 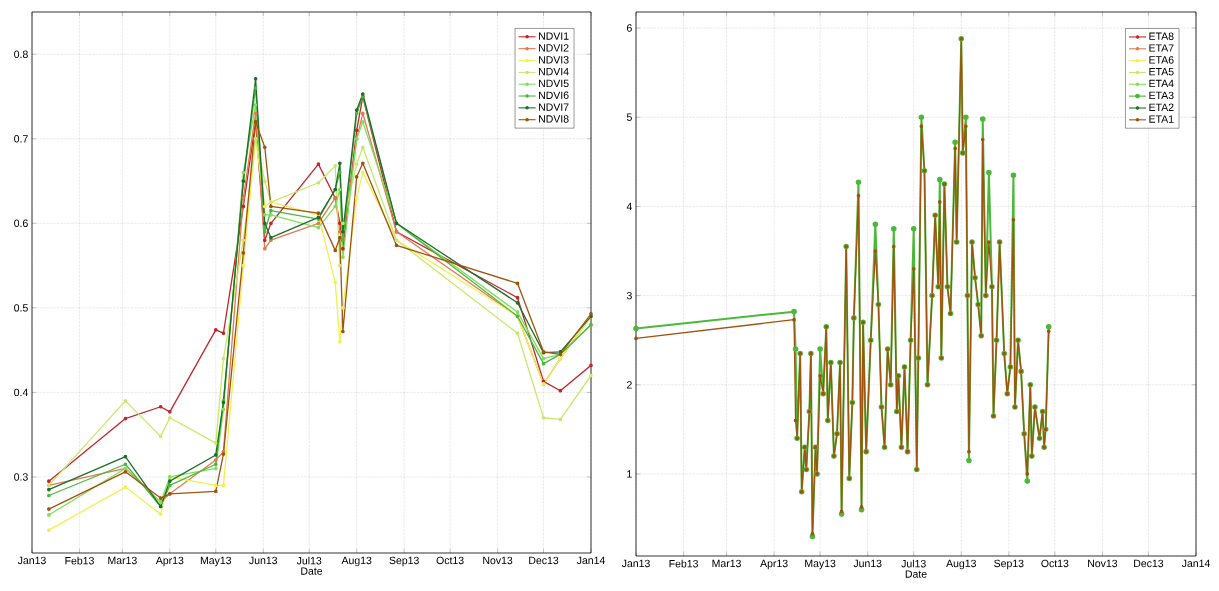 I want to click on legend-label: ETA5, so click(x=1161, y=72).